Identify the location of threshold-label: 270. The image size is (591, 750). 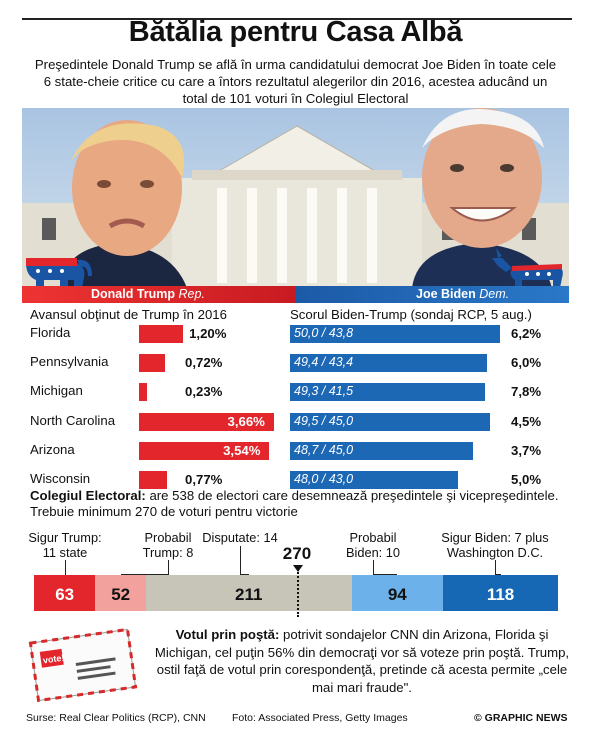
(297, 553).